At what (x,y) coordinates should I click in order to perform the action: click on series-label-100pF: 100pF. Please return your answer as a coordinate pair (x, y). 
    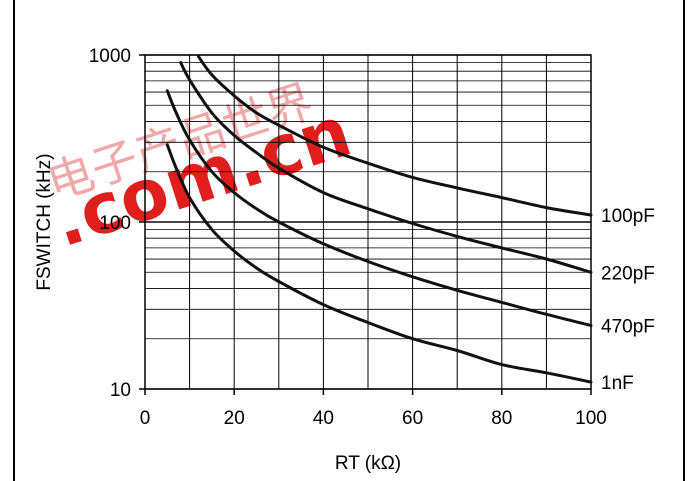
    Looking at the image, I should click on (628, 216).